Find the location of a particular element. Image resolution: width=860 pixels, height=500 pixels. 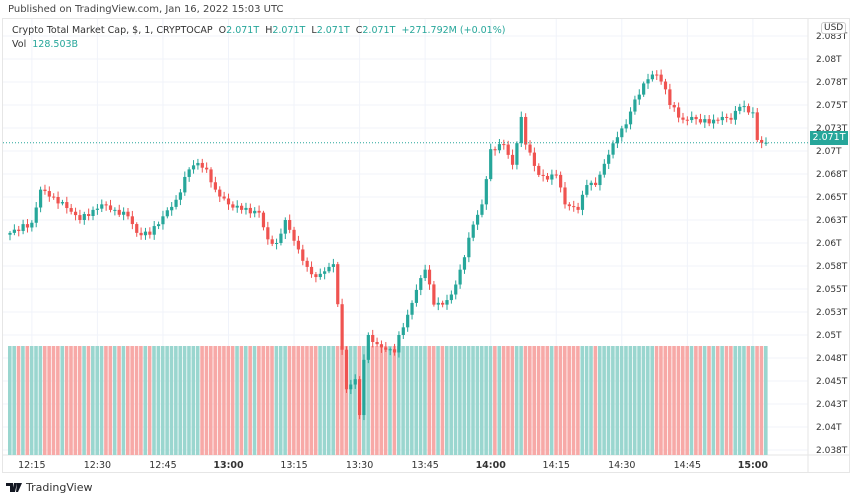

volume-value: 128.503B is located at coordinates (55, 44).